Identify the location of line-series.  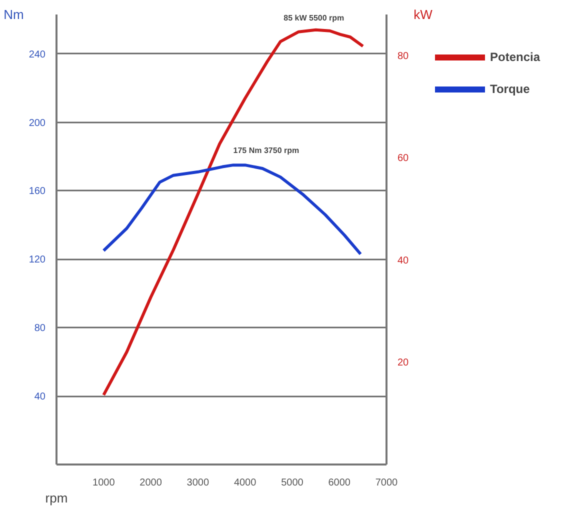
(232, 210).